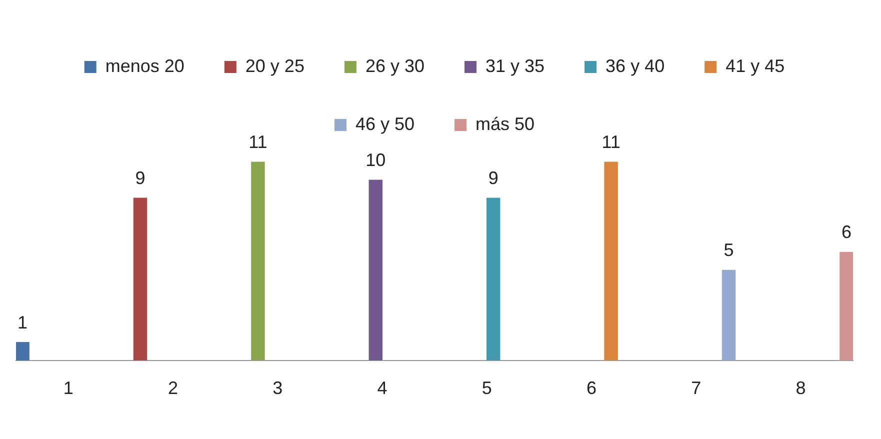 This screenshot has width=881, height=439. I want to click on legend-label: 46 y 50, so click(385, 124).